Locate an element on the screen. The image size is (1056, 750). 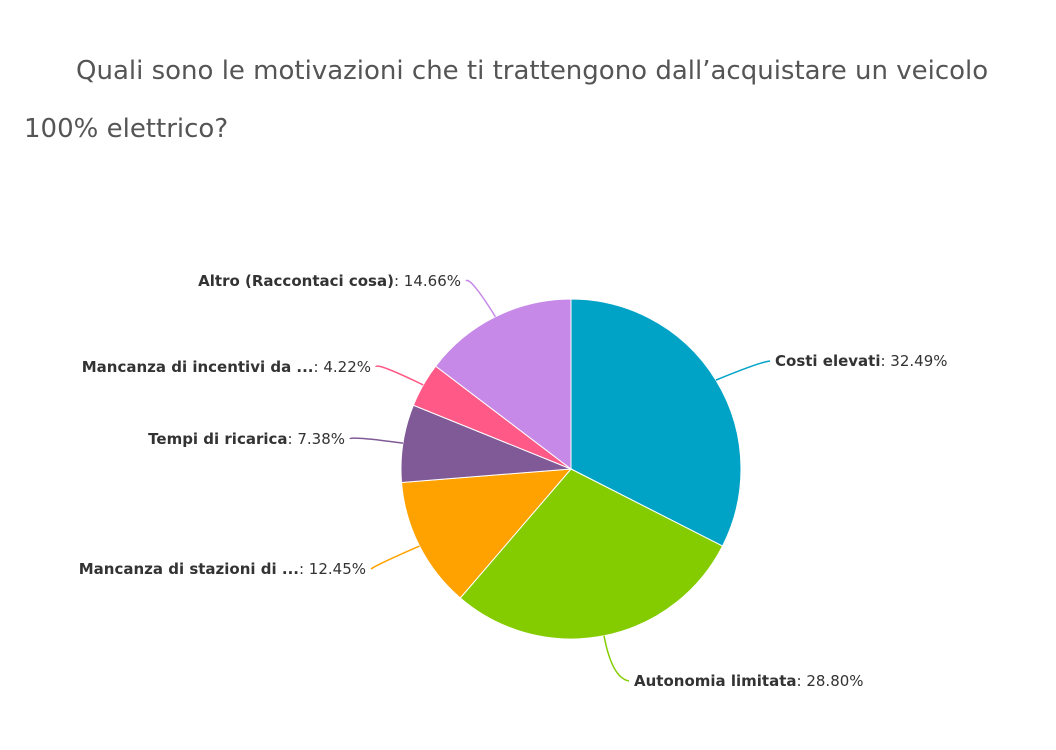
slice-name: Tempi di ricarica is located at coordinates (217, 439).